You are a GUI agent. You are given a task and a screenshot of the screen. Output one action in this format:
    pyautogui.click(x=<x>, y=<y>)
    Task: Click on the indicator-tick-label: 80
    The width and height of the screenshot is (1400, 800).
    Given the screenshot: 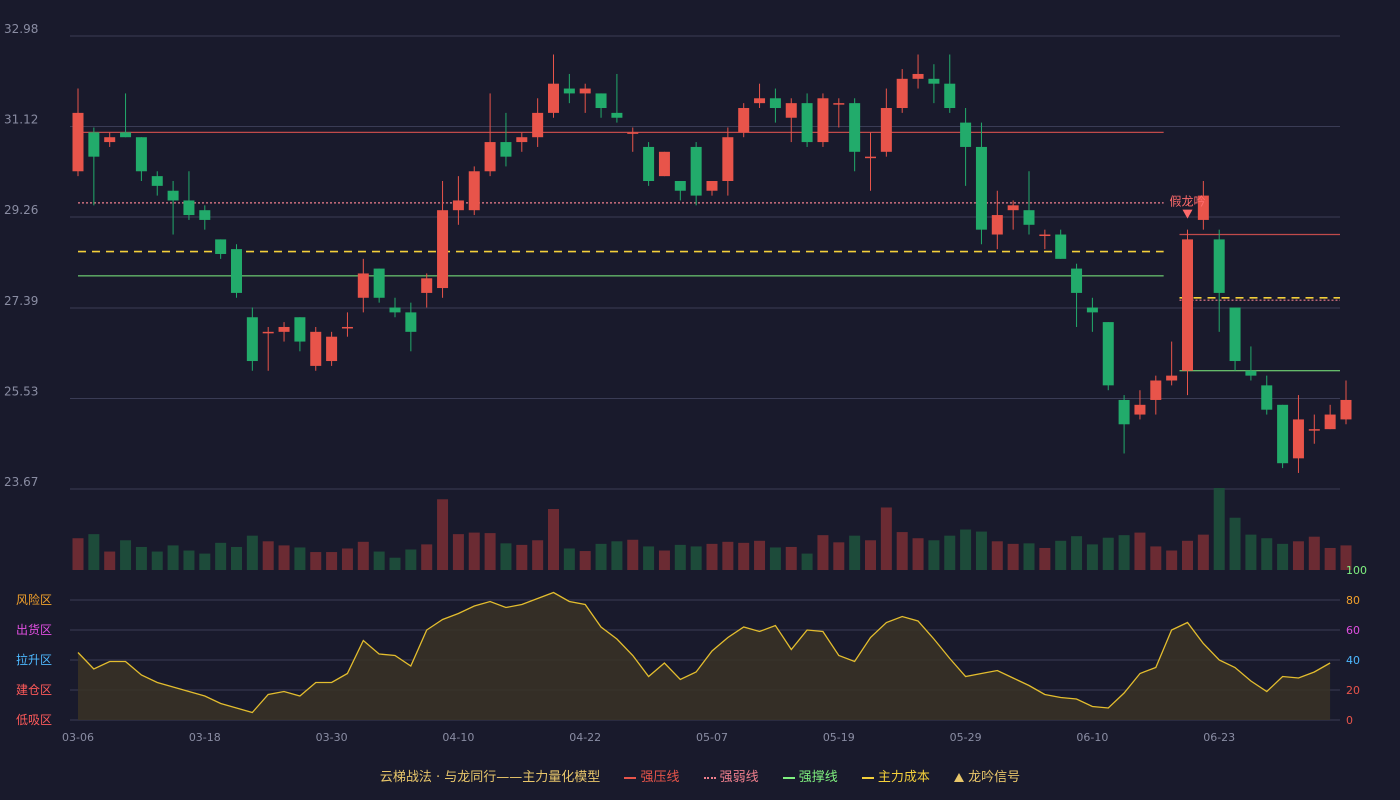 What is the action you would take?
    pyautogui.click(x=1353, y=600)
    